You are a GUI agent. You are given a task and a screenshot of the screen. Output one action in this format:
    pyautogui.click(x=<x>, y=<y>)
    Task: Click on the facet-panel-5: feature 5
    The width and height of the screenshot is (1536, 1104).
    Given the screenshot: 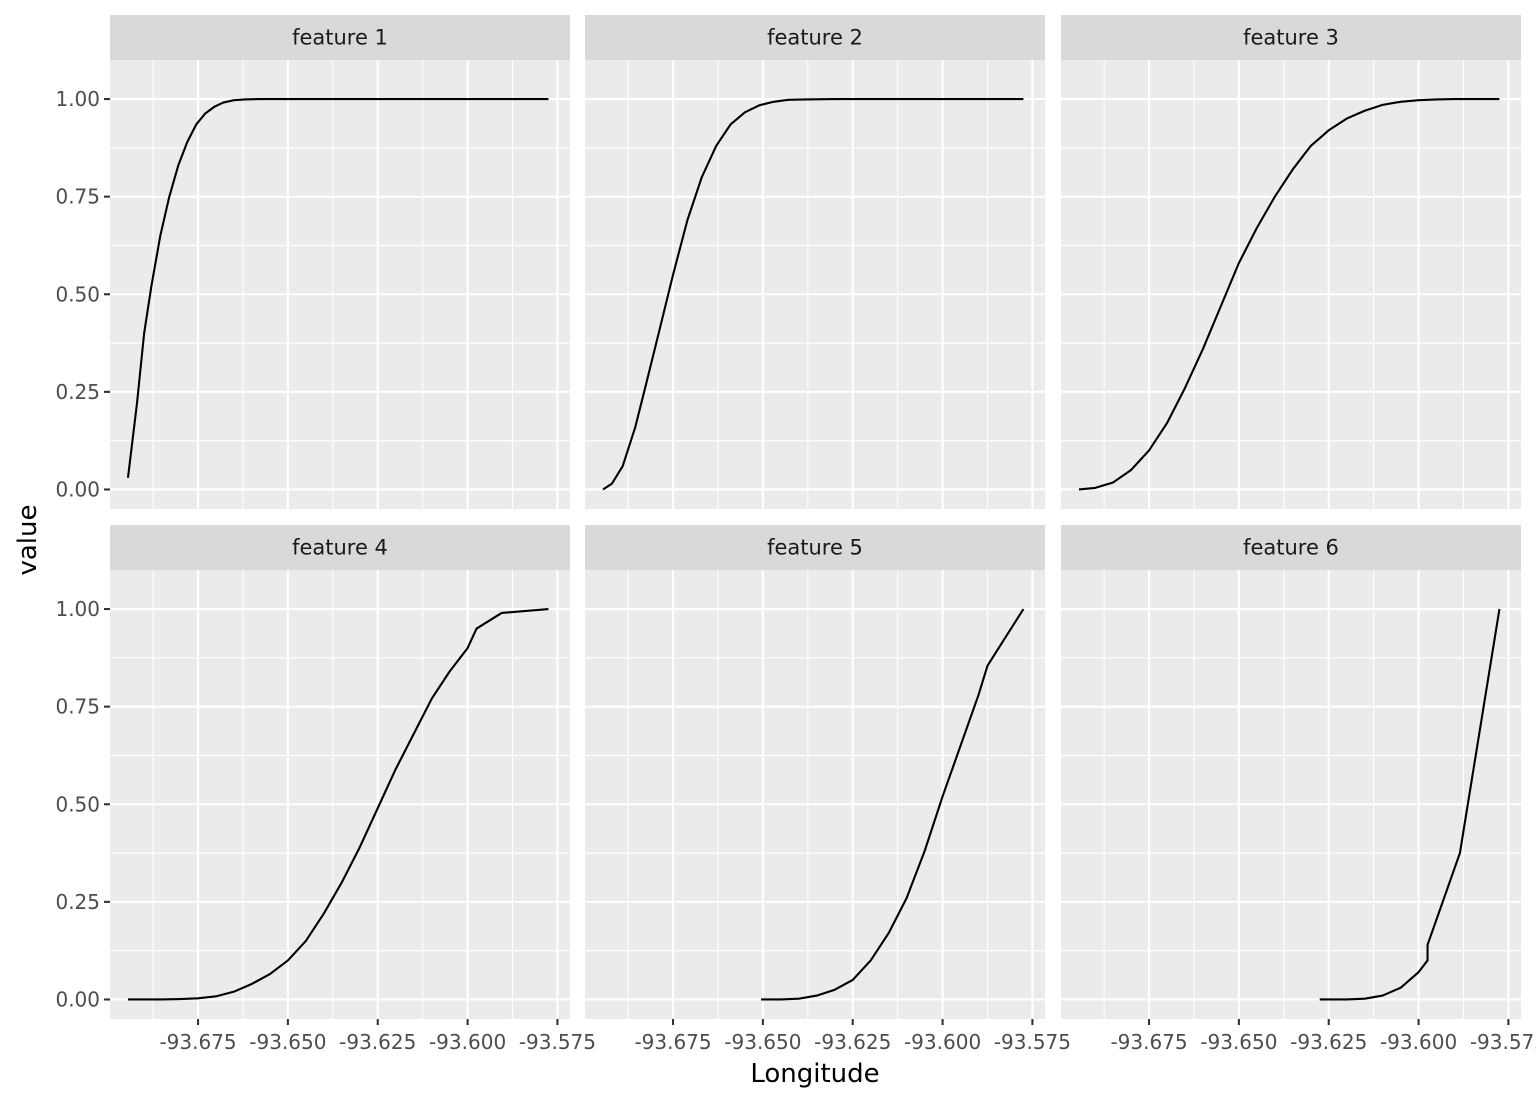 What is the action you would take?
    pyautogui.click(x=815, y=772)
    